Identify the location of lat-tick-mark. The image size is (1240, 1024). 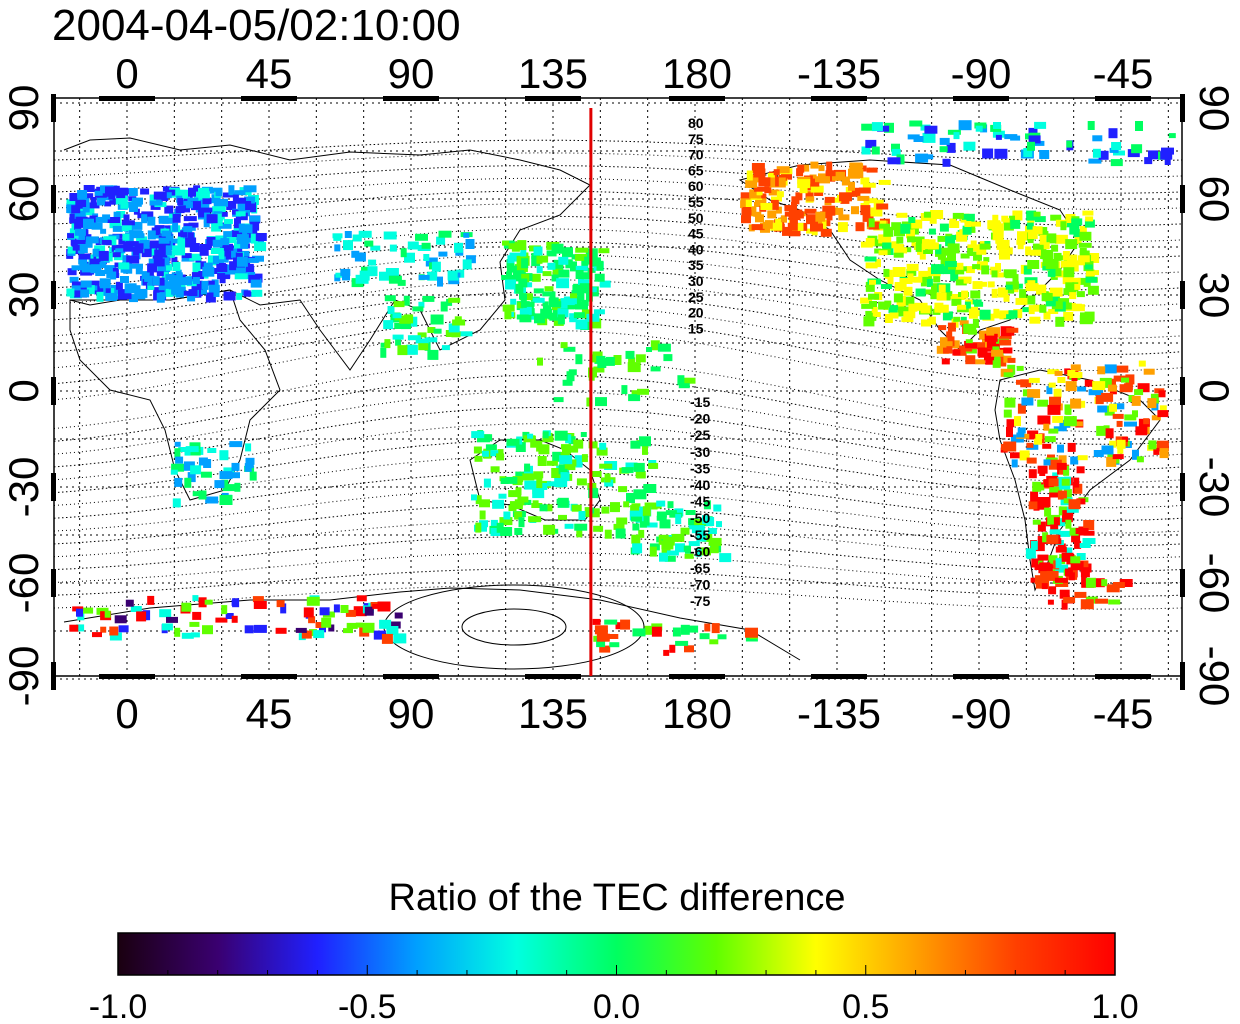
(53, 295).